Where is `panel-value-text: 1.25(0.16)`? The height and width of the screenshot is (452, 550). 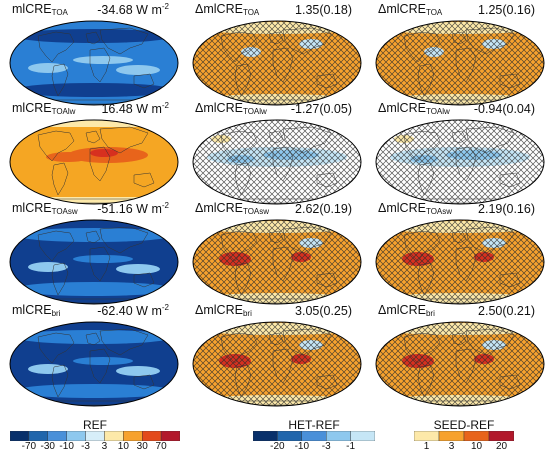 panel-value-text: 1.25(0.16) is located at coordinates (506, 10).